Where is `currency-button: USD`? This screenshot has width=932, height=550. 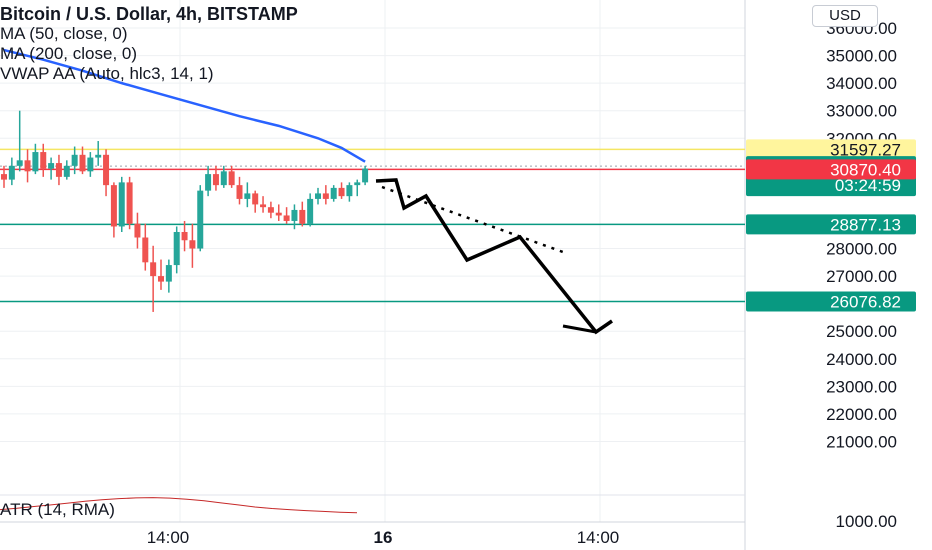
currency-button: USD is located at coordinates (845, 16).